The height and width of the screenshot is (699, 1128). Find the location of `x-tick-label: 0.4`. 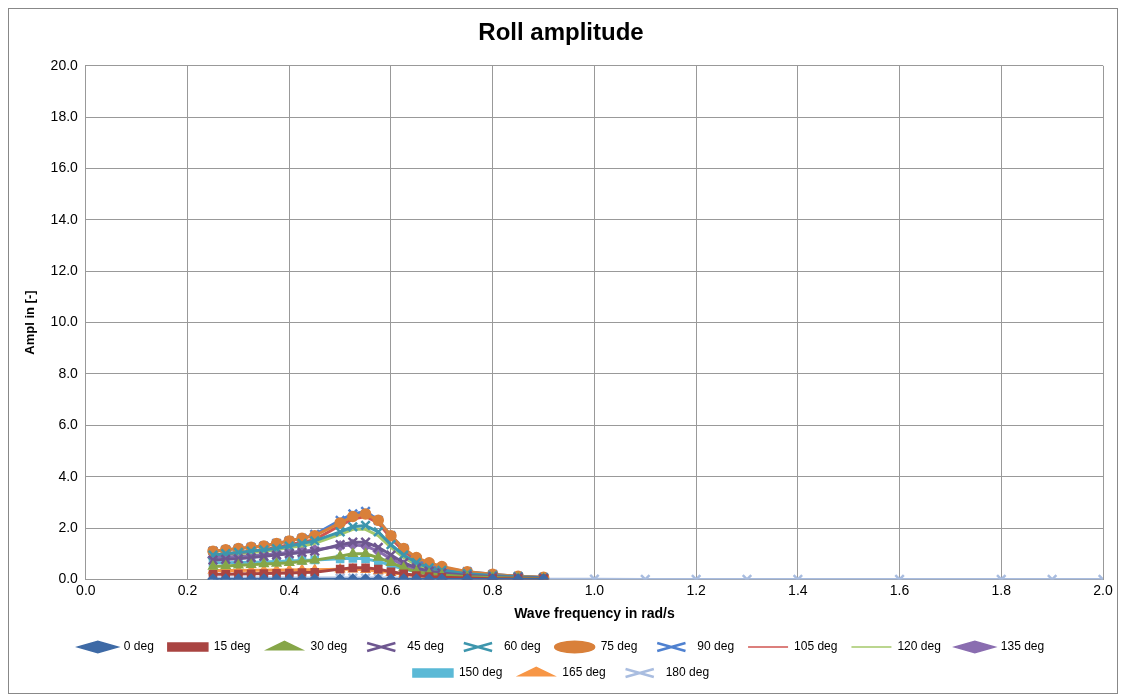

x-tick-label: 0.4 is located at coordinates (289, 589).